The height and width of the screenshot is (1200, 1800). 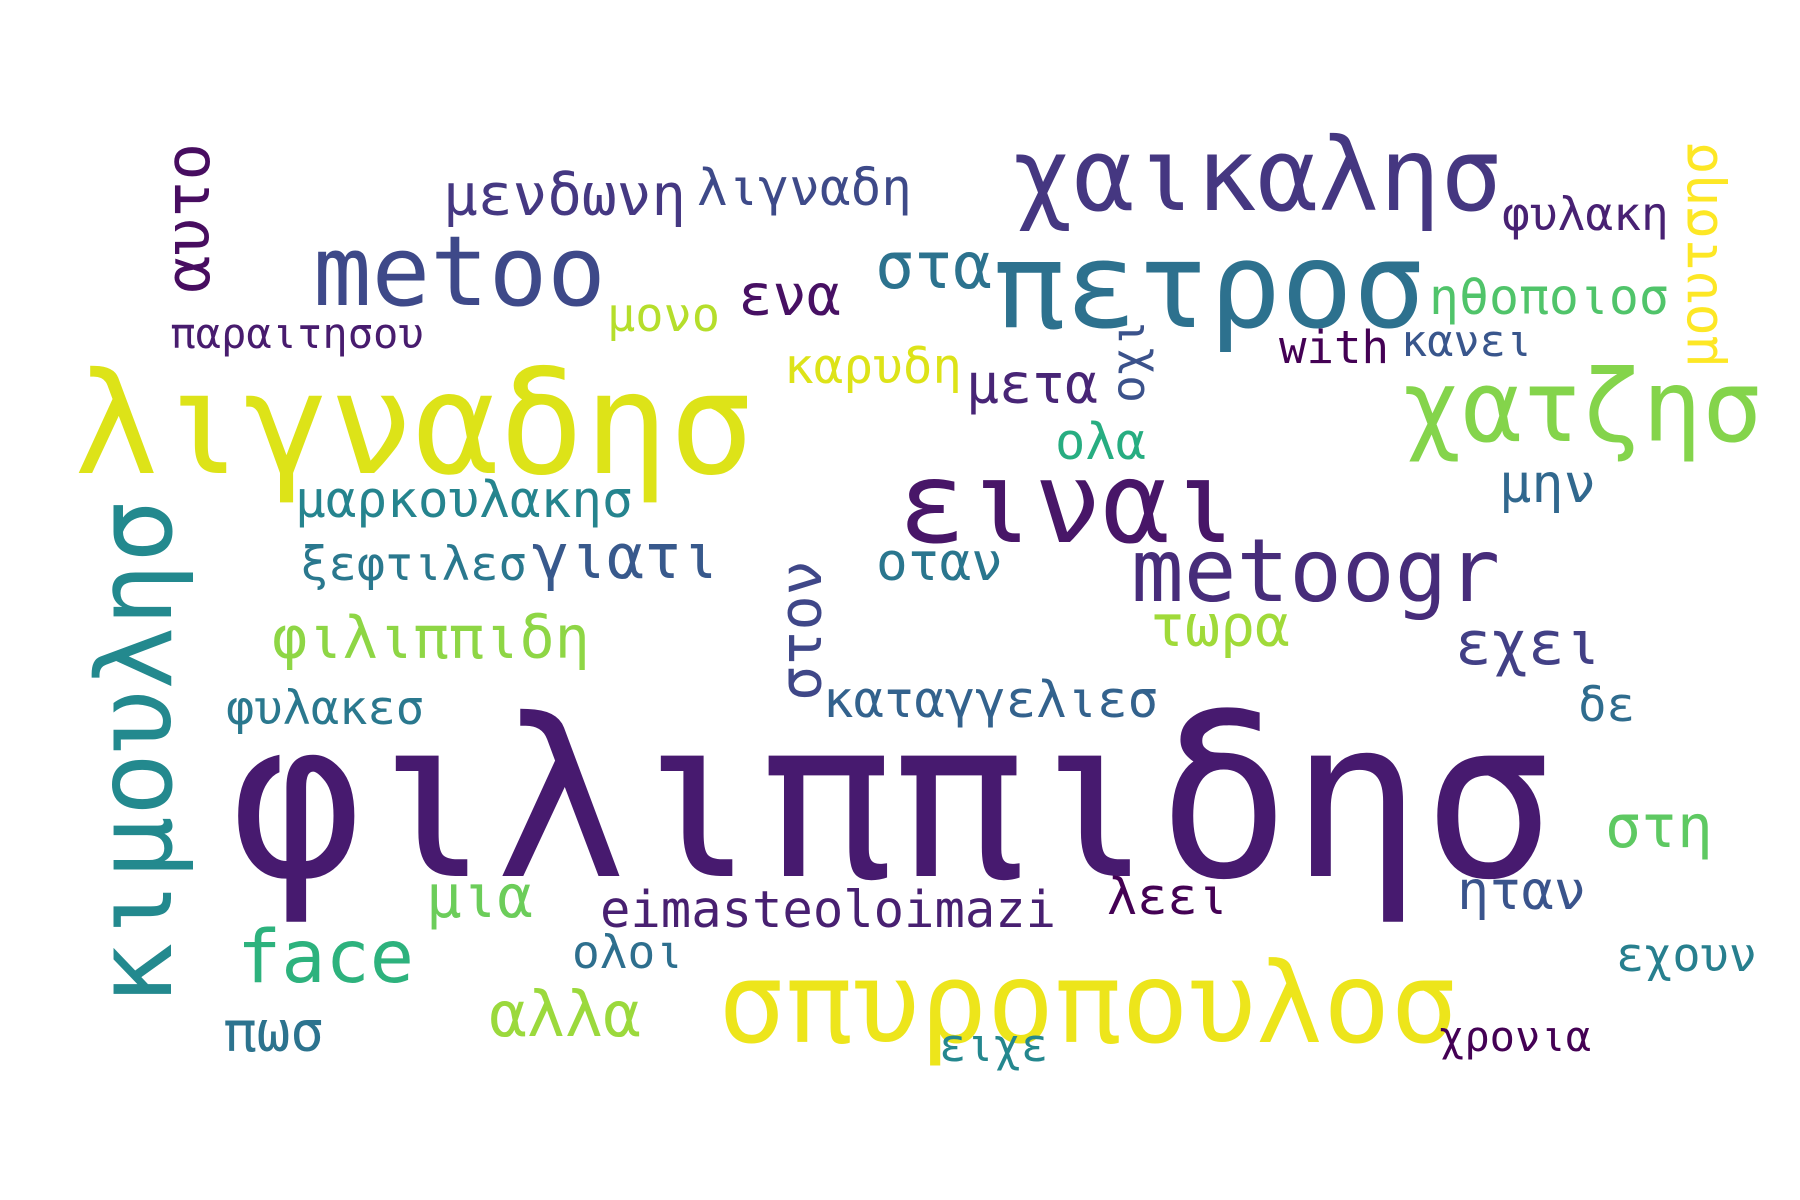 What do you see at coordinates (431, 638) in the screenshot?
I see `word-filippidi: φιλιππιδη` at bounding box center [431, 638].